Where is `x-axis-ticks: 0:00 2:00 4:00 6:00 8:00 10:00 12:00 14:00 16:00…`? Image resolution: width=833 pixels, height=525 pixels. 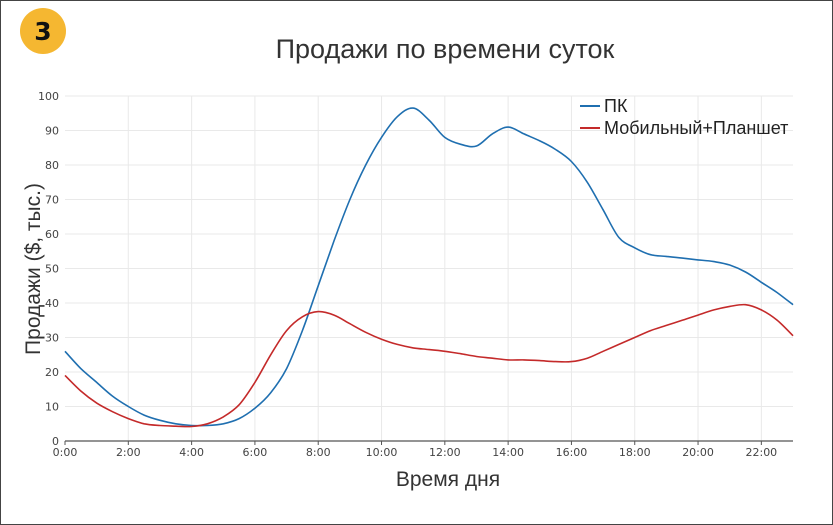
x-axis-ticks: 0:00 2:00 4:00 6:00 8:00 10:00 12:00 14:00 16:00… is located at coordinates (415, 450).